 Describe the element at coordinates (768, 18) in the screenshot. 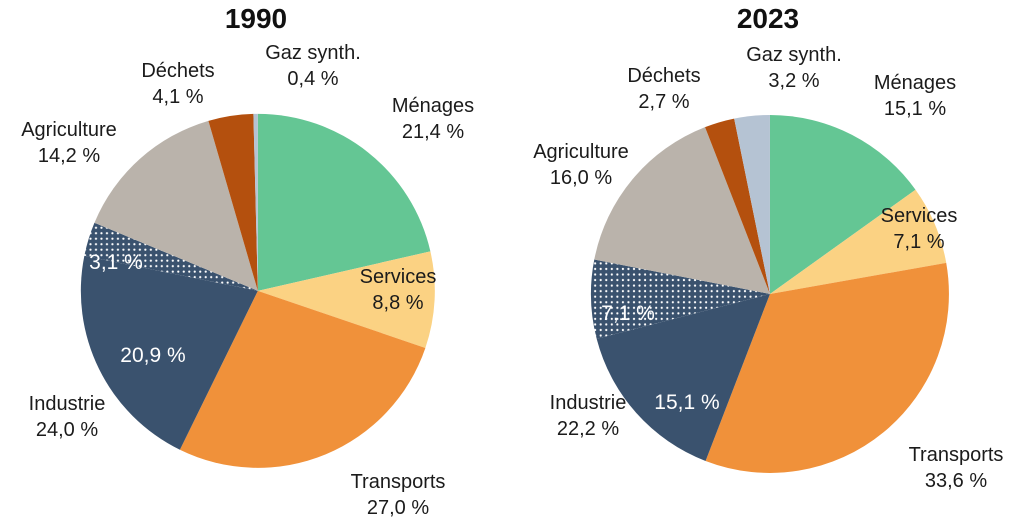

I see `chart-title-2023: 2023` at that location.